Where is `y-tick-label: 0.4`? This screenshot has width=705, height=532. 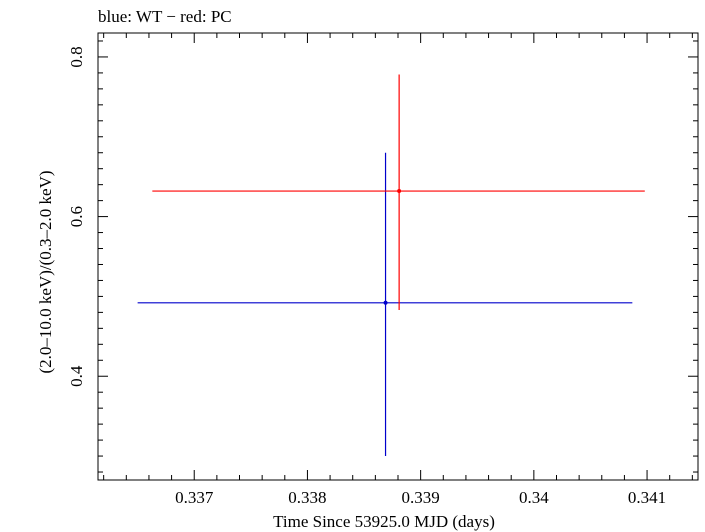
y-tick-label: 0.4 is located at coordinates (76, 376).